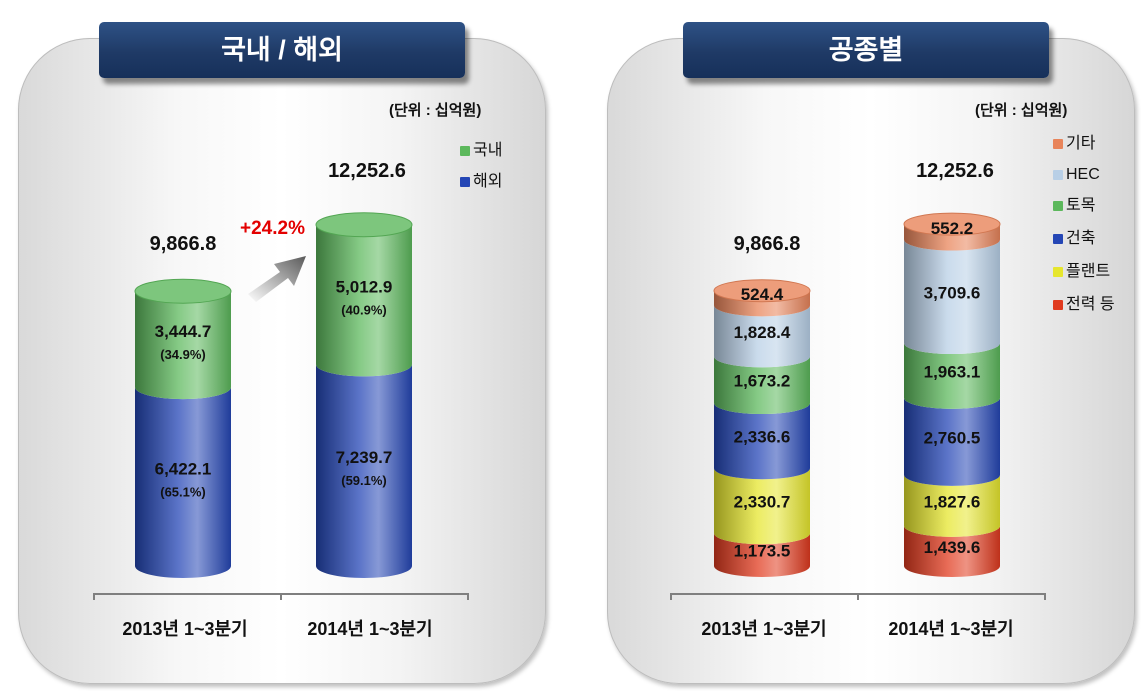 Image resolution: width=1141 pixels, height=691 pixels. I want to click on right-total-2013: 9,866.8, so click(767, 244).